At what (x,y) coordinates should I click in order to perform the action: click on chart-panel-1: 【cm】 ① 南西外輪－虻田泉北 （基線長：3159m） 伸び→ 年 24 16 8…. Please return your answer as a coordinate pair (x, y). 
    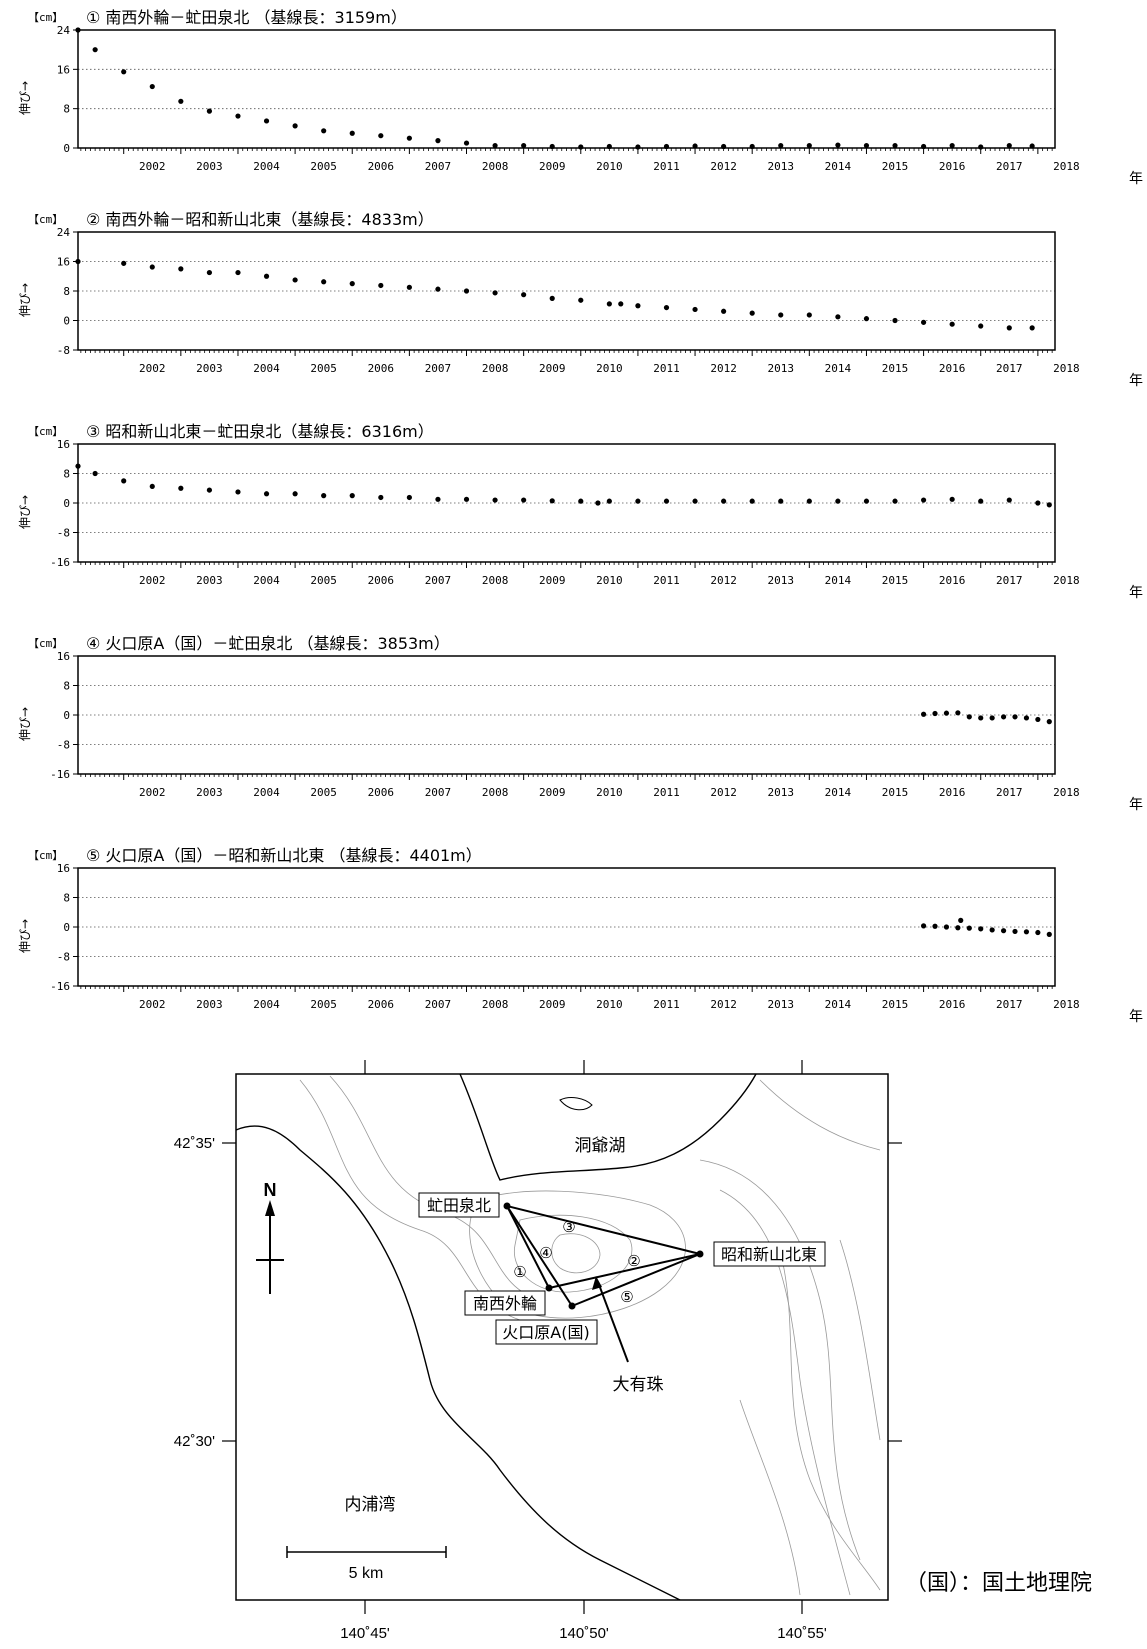
    Looking at the image, I should click on (573, 105).